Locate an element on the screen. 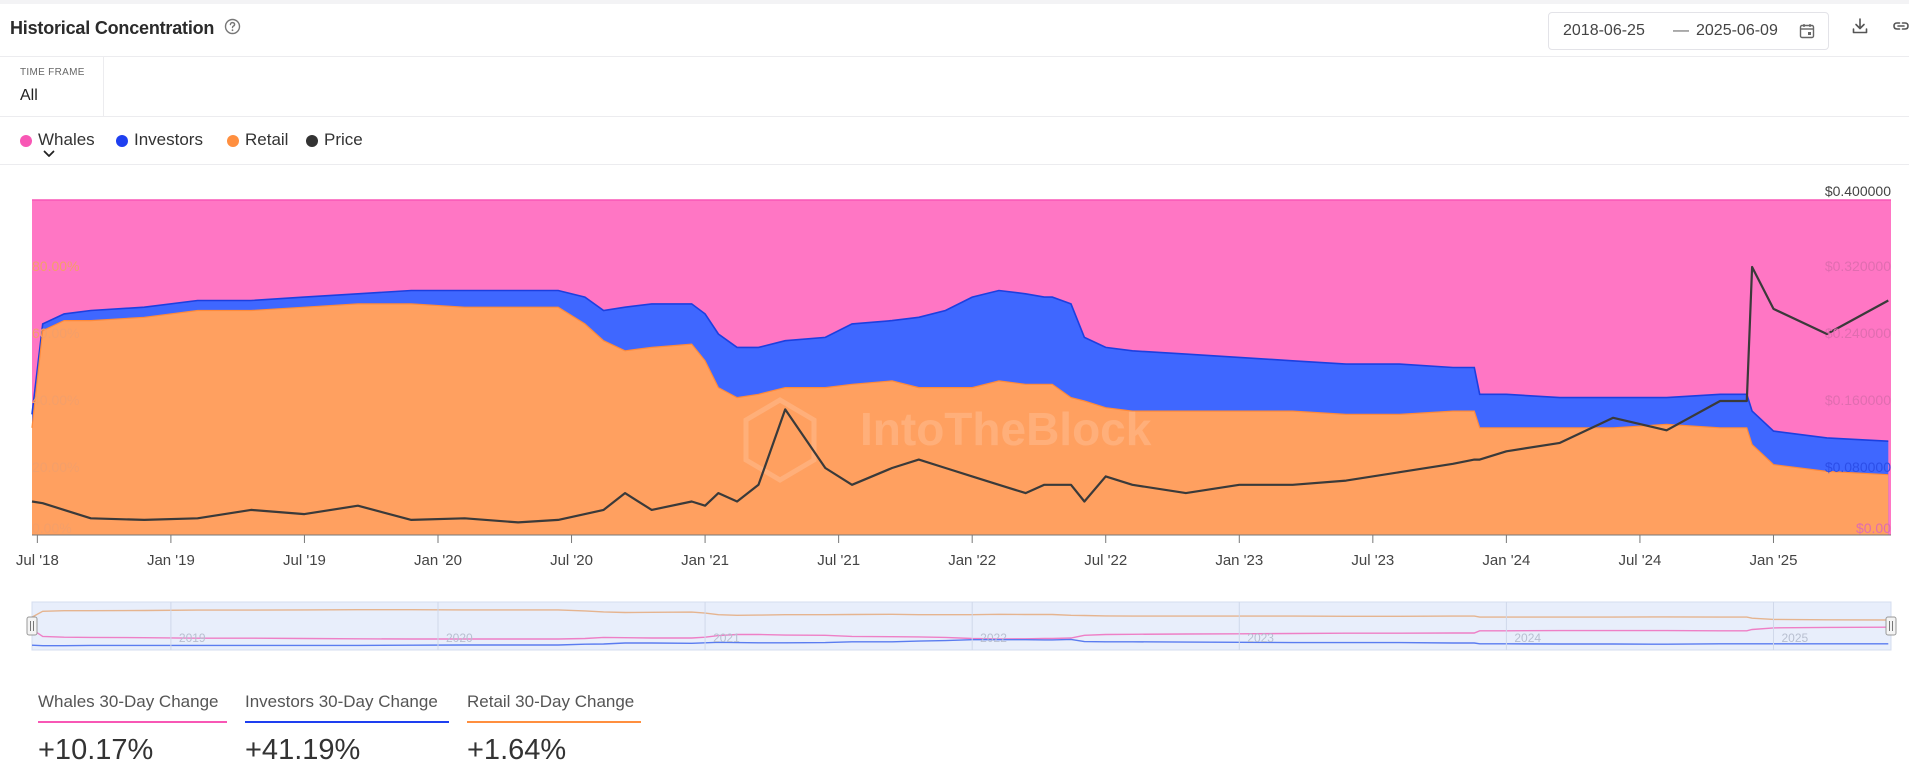 Image resolution: width=1909 pixels, height=769 pixels. x-tick-label: Jan '23 is located at coordinates (1239, 560).